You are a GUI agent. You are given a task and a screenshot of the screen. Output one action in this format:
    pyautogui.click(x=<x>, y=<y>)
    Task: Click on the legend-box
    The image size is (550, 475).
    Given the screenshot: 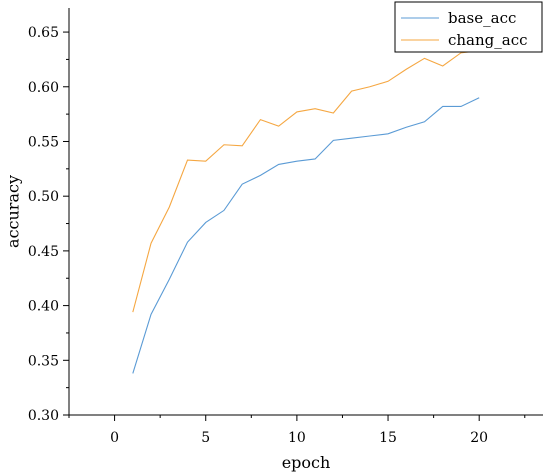 What is the action you would take?
    pyautogui.click(x=468, y=27)
    